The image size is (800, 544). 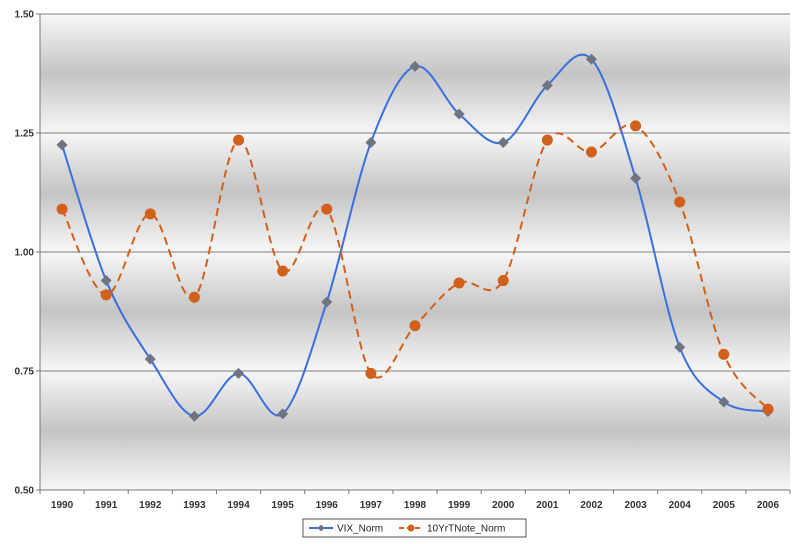 What do you see at coordinates (150, 505) in the screenshot?
I see `x-tick-label: 1992` at bounding box center [150, 505].